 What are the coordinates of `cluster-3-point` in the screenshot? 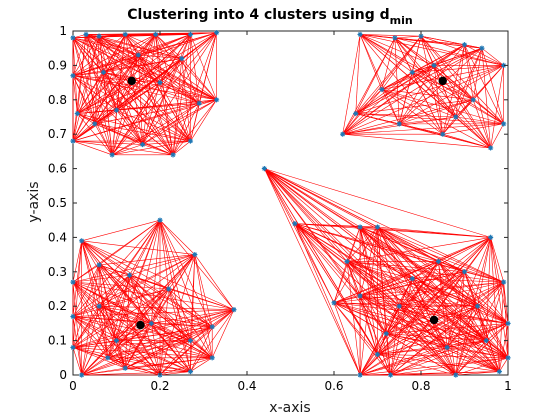 It's located at (169, 289).